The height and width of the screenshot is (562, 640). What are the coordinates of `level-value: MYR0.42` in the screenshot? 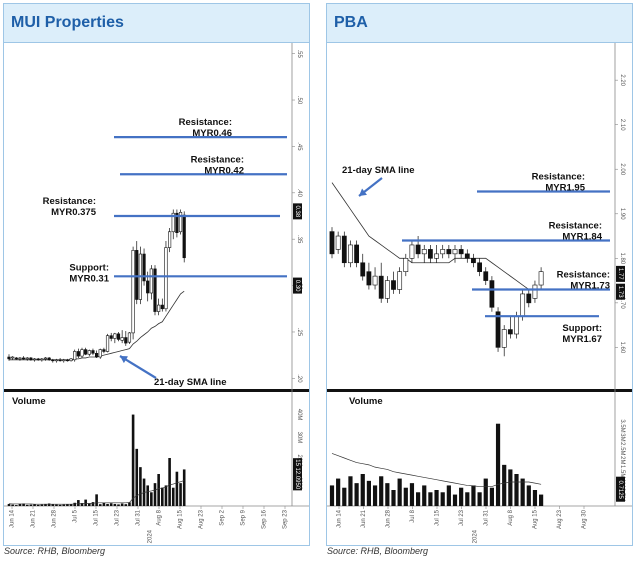 It's located at (224, 170).